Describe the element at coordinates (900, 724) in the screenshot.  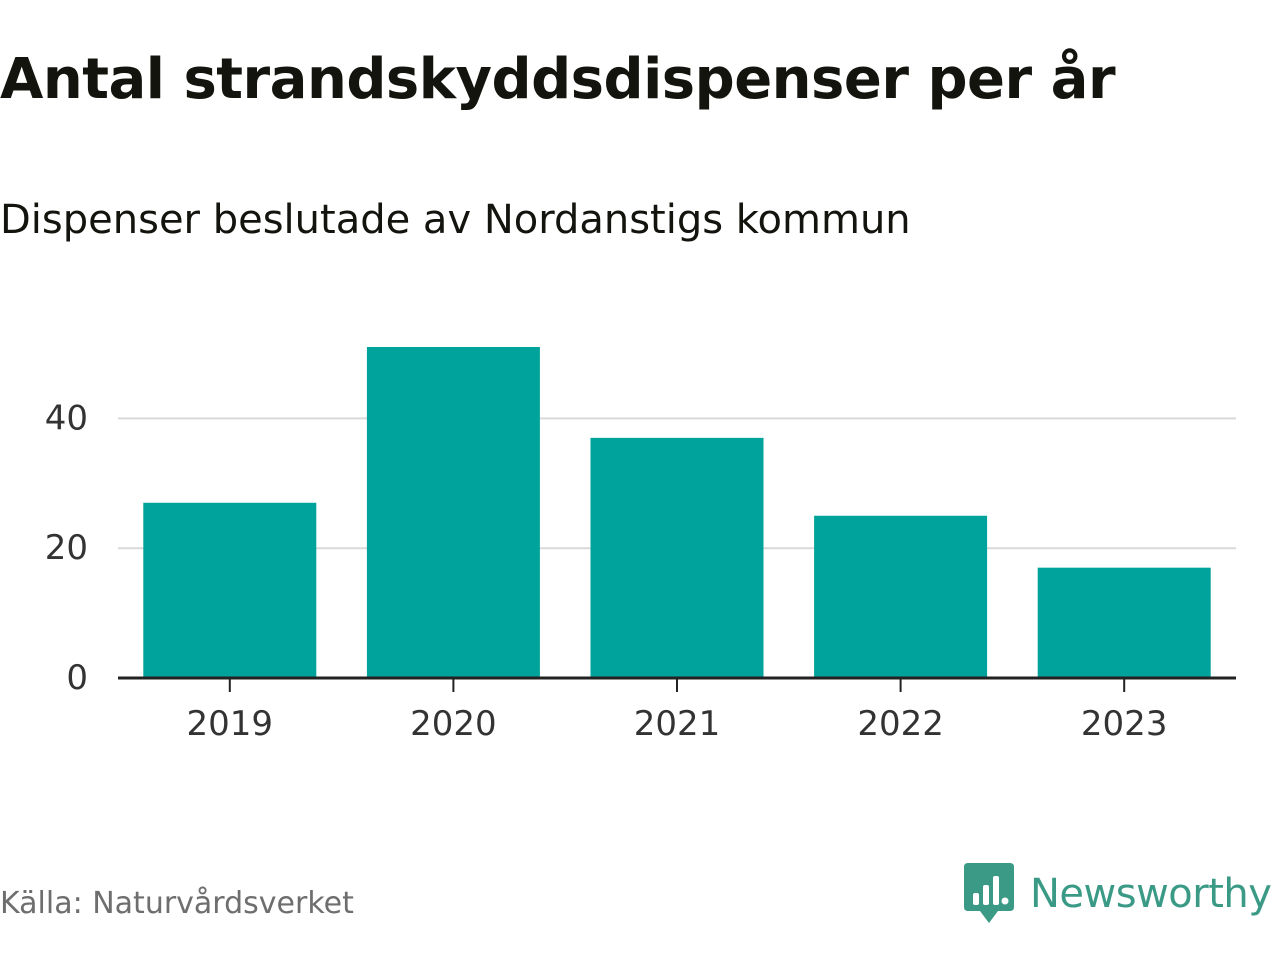
I see `x-tick-label: 2022` at that location.